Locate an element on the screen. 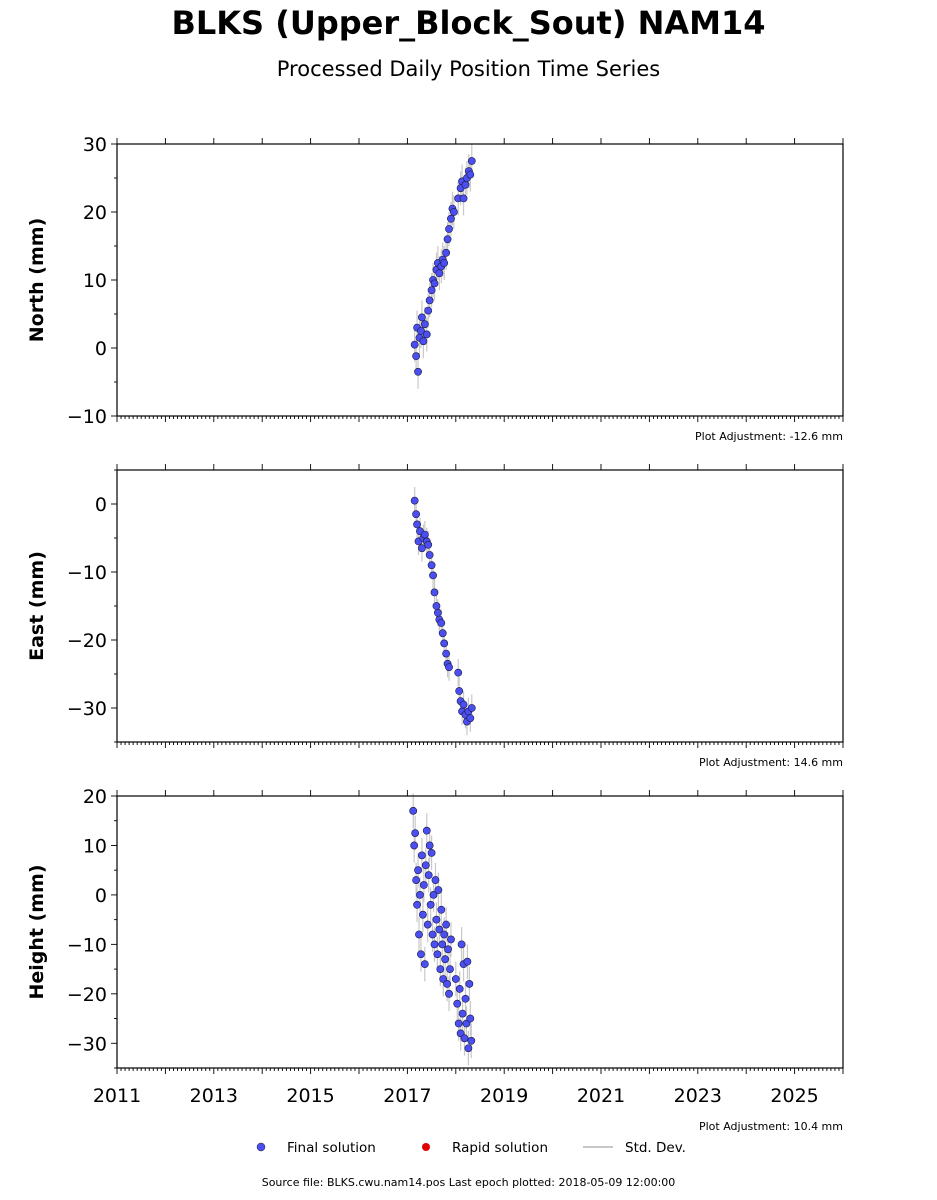 The width and height of the screenshot is (937, 1200). east-y-axis-label: East (mm) is located at coordinates (37, 606).